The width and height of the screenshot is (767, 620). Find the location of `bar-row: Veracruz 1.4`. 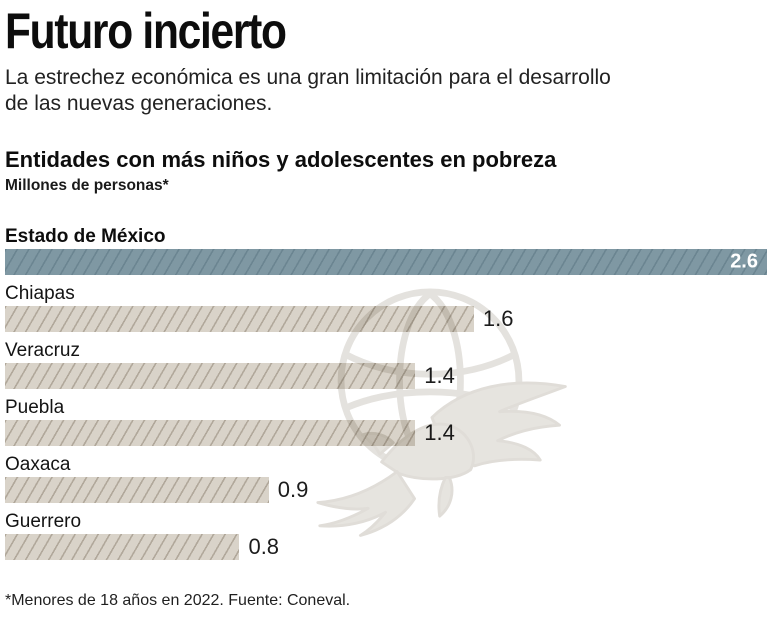

bar-row: Veracruz 1.4 is located at coordinates (386, 365).